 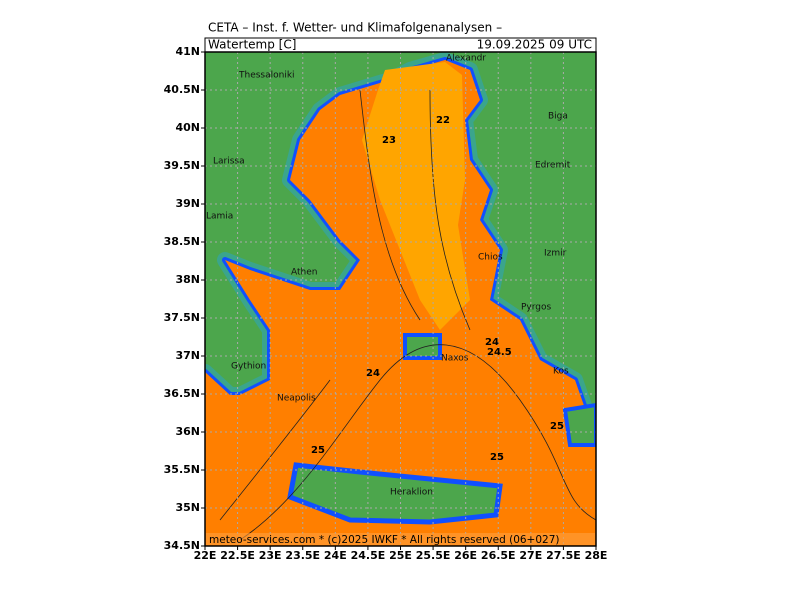 What do you see at coordinates (534, 45) in the screenshot?
I see `valid-time: 19.09.2025 09 UTC` at bounding box center [534, 45].